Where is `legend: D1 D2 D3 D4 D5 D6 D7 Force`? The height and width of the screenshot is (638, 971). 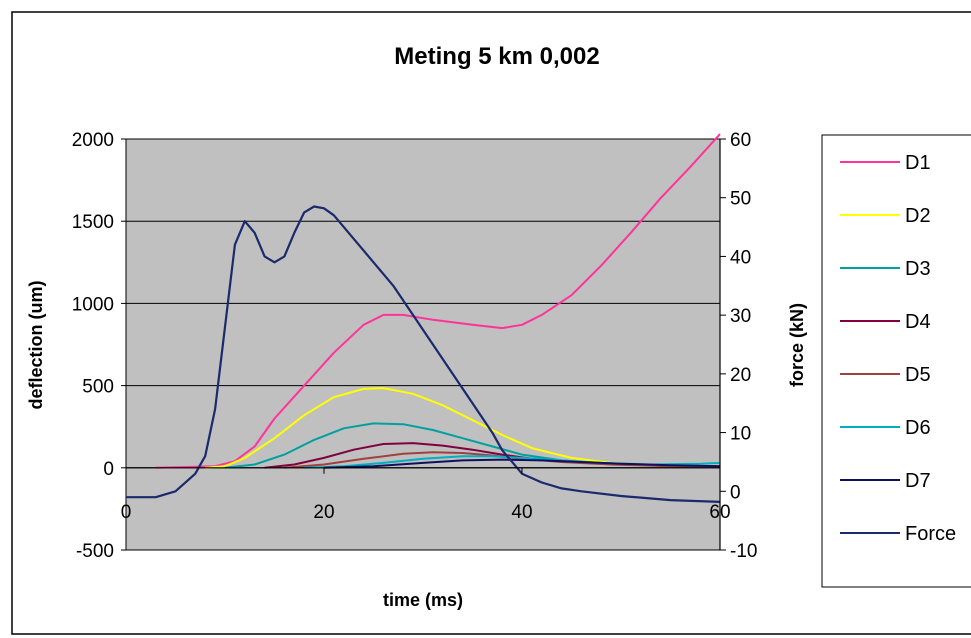 legend: D1 D2 D3 D4 D5 D6 D7 Force is located at coordinates (896, 361).